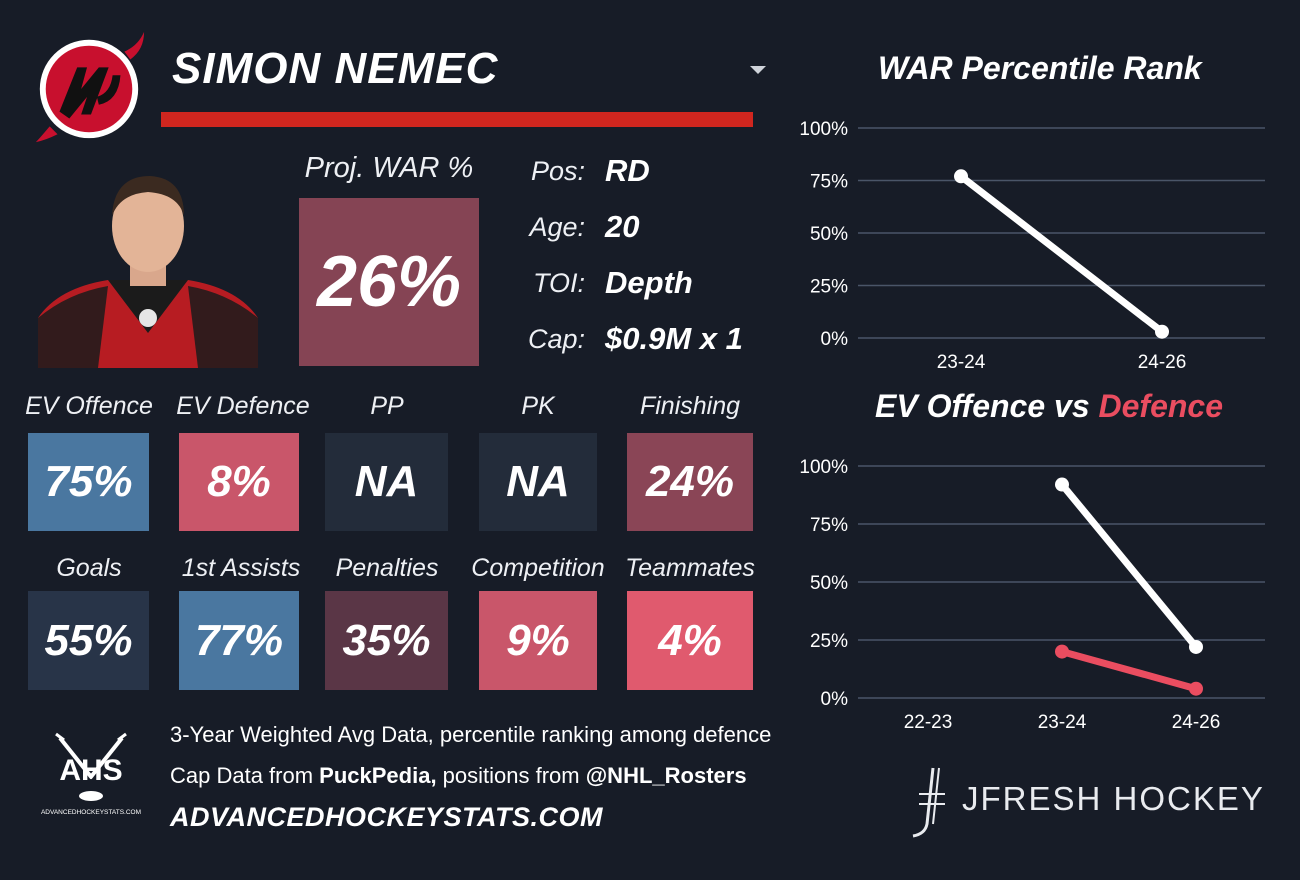 The height and width of the screenshot is (880, 1300). Describe the element at coordinates (389, 168) in the screenshot. I see `projected-war-label: Proj. WAR %` at that location.